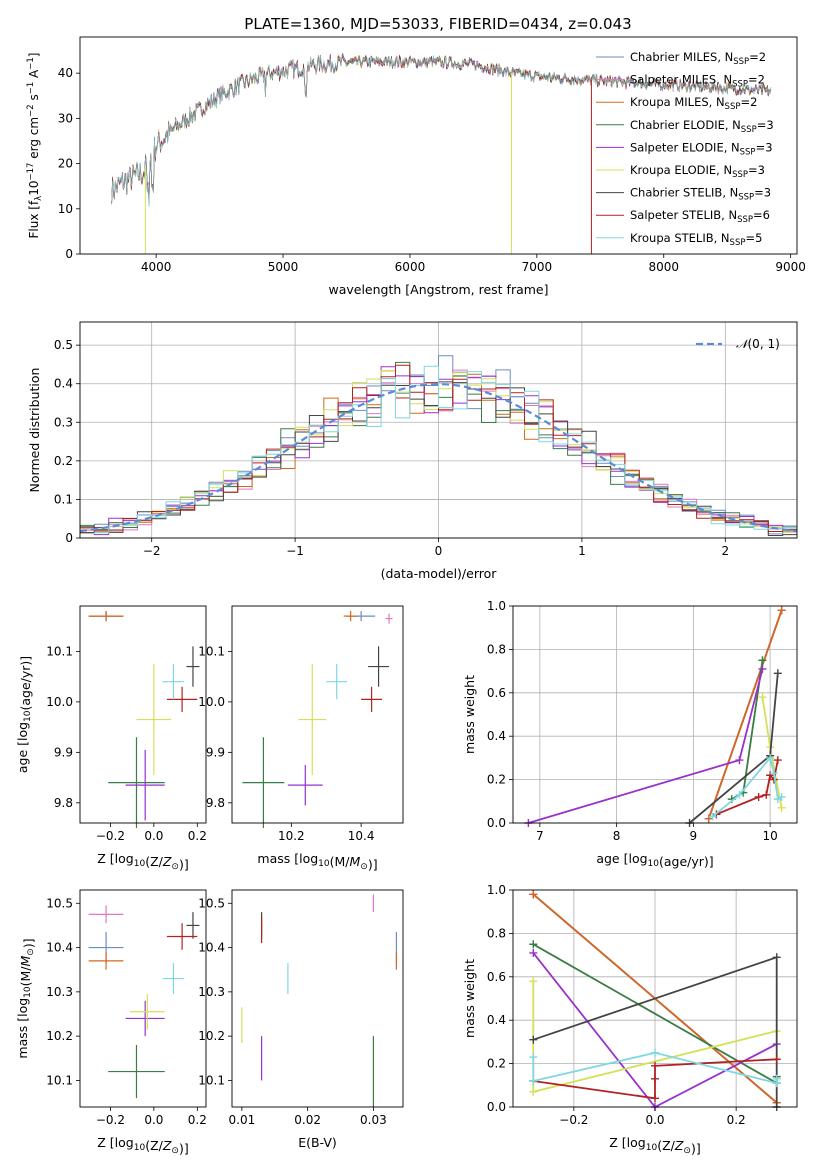 The width and height of the screenshot is (819, 1170). Describe the element at coordinates (317, 1142) in the screenshot. I see `x-axis-label: E(B-V)` at that location.